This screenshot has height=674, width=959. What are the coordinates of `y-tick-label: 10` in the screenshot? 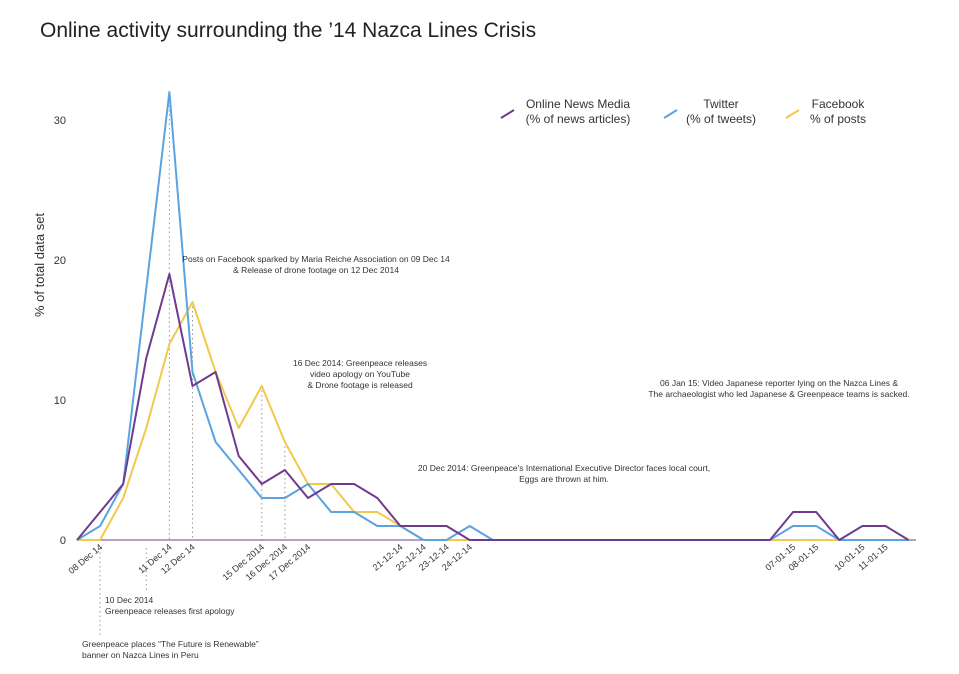 It's located at (60, 401).